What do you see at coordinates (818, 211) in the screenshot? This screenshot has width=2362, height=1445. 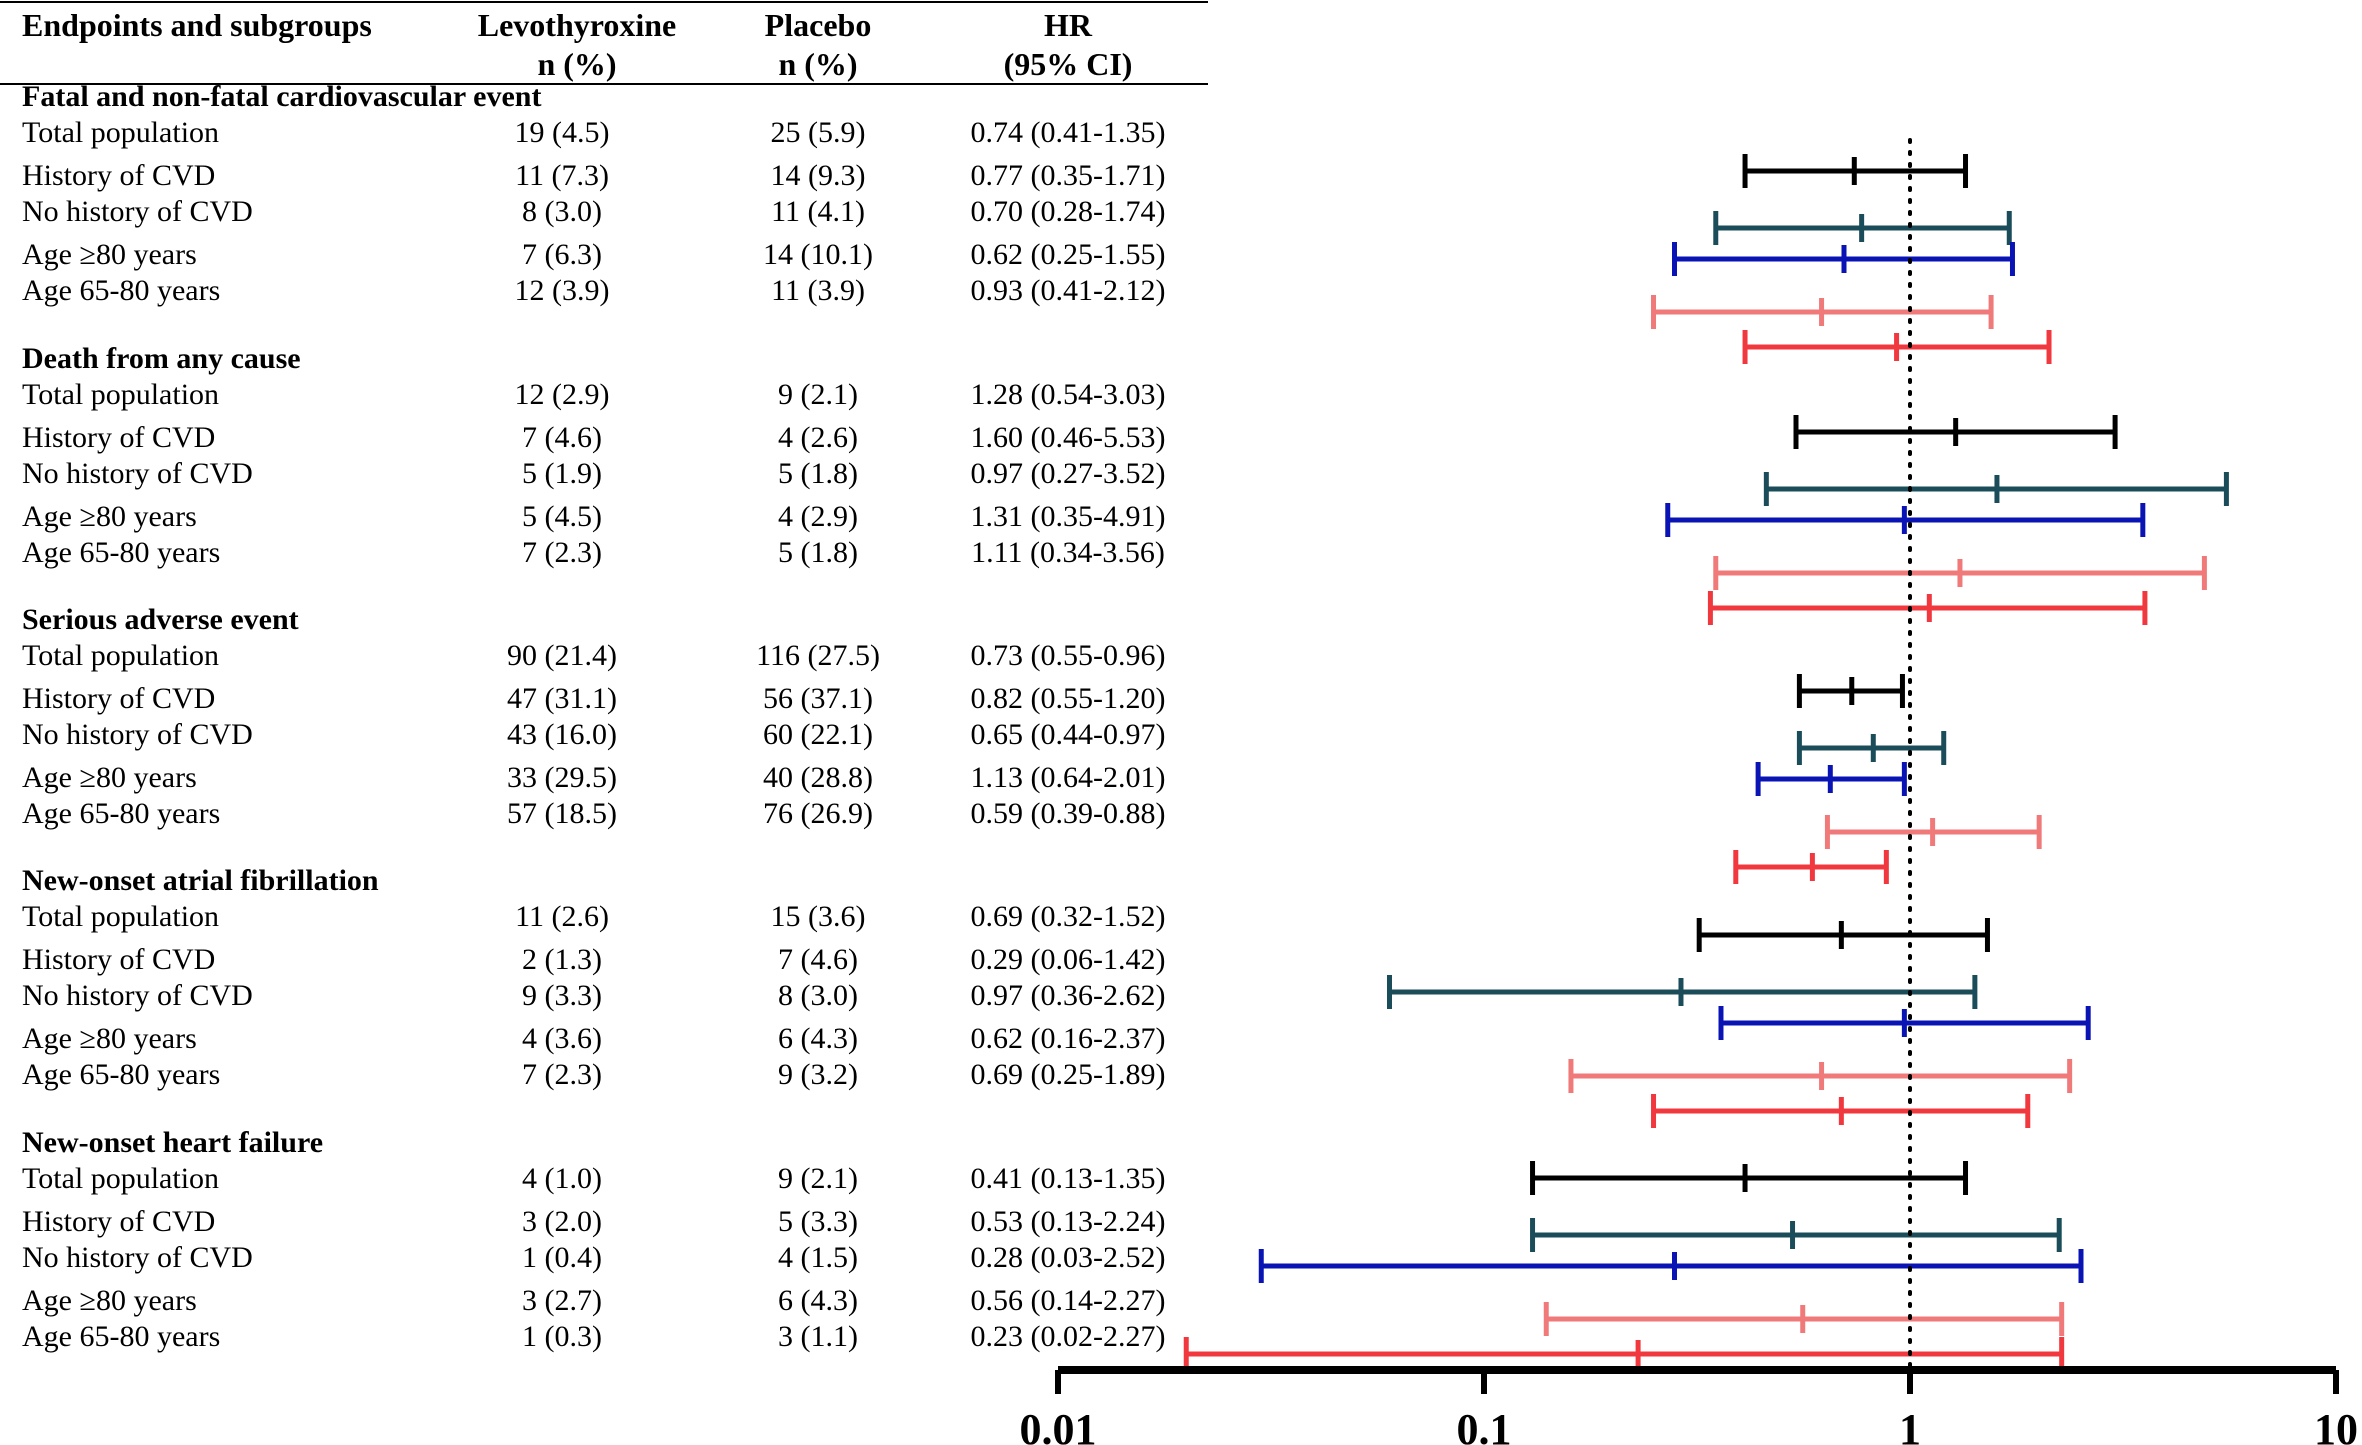 I see `placebo-value: 11 (4.1)` at bounding box center [818, 211].